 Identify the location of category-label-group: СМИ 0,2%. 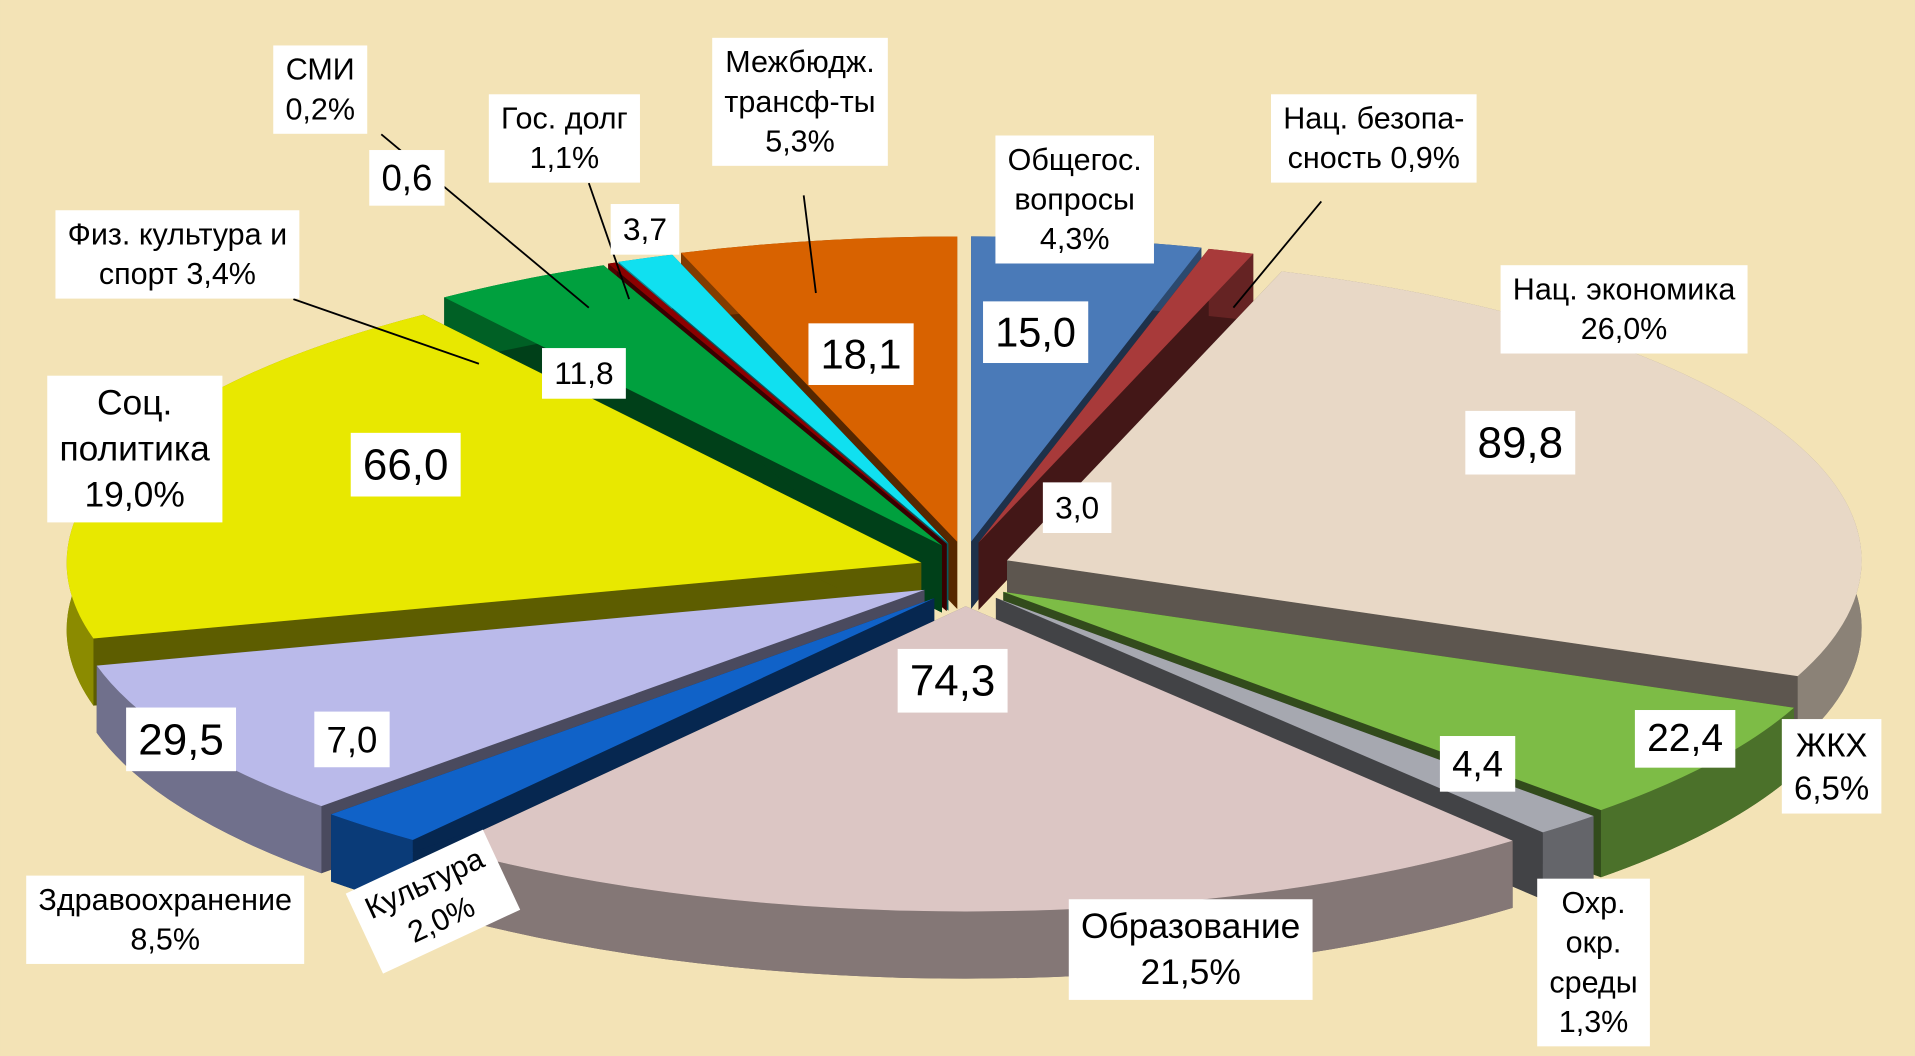
(320, 89).